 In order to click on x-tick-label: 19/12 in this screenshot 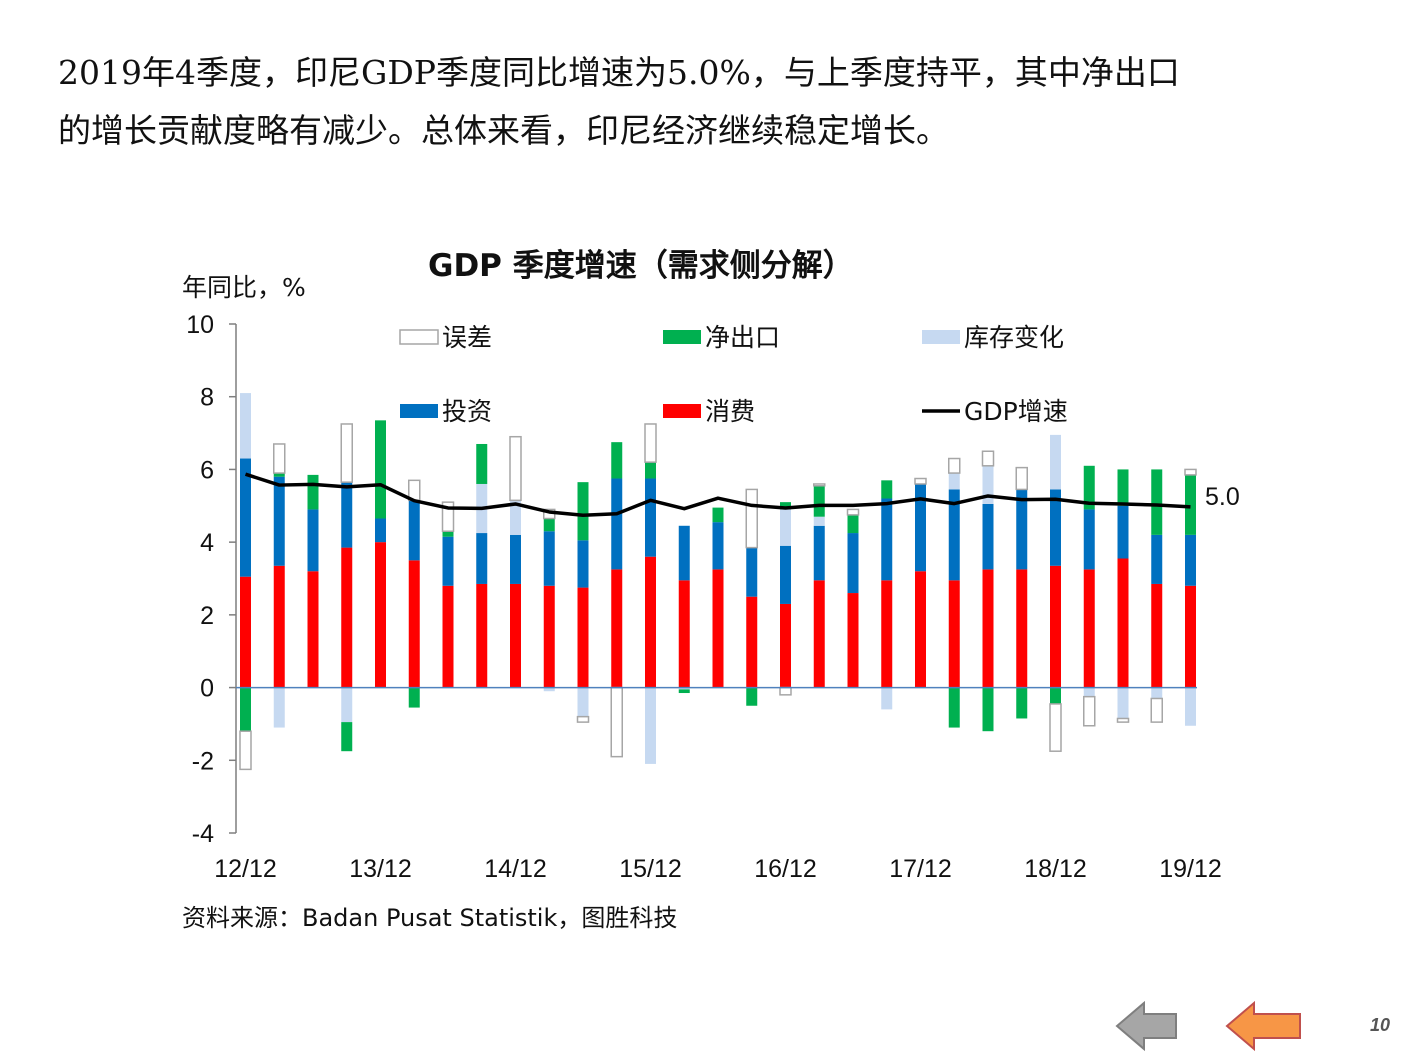, I will do `click(1190, 869)`.